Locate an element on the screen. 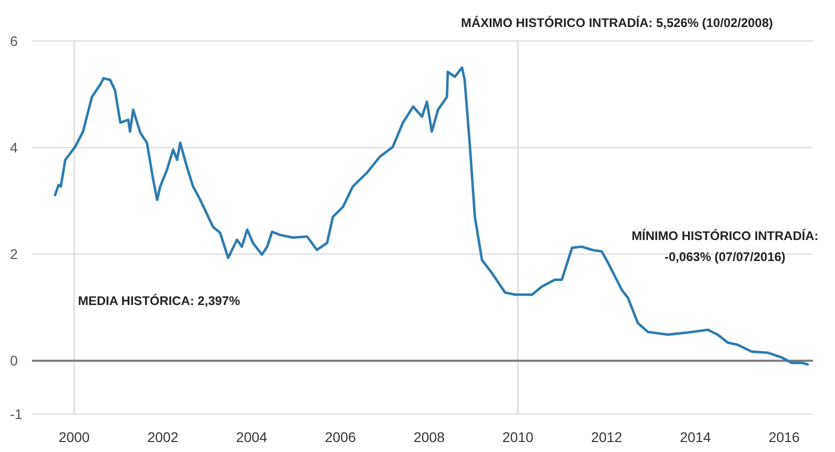  x-tick-label: 2004 is located at coordinates (252, 437).